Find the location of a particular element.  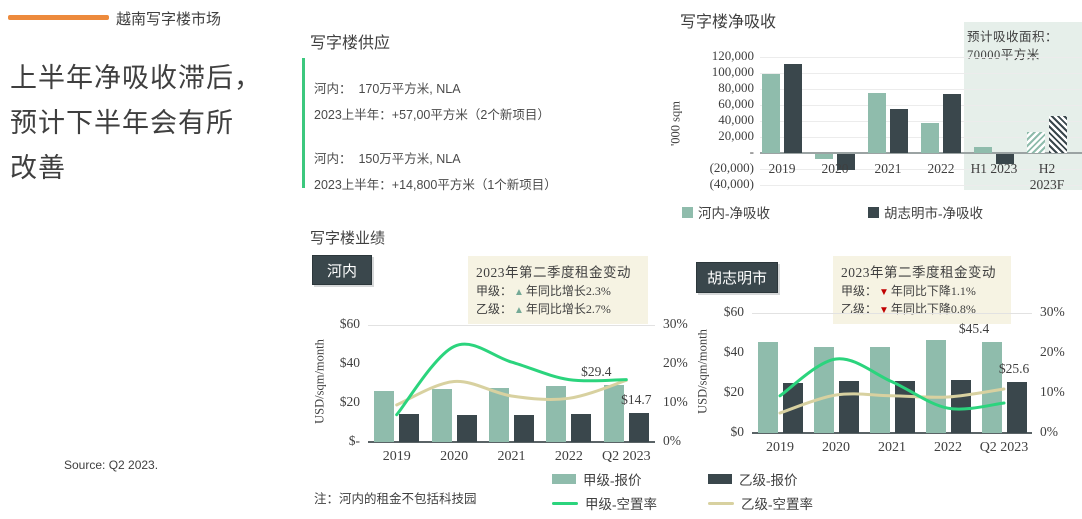

forecast-annotation-line-2: 70000平方米 is located at coordinates (1003, 55).